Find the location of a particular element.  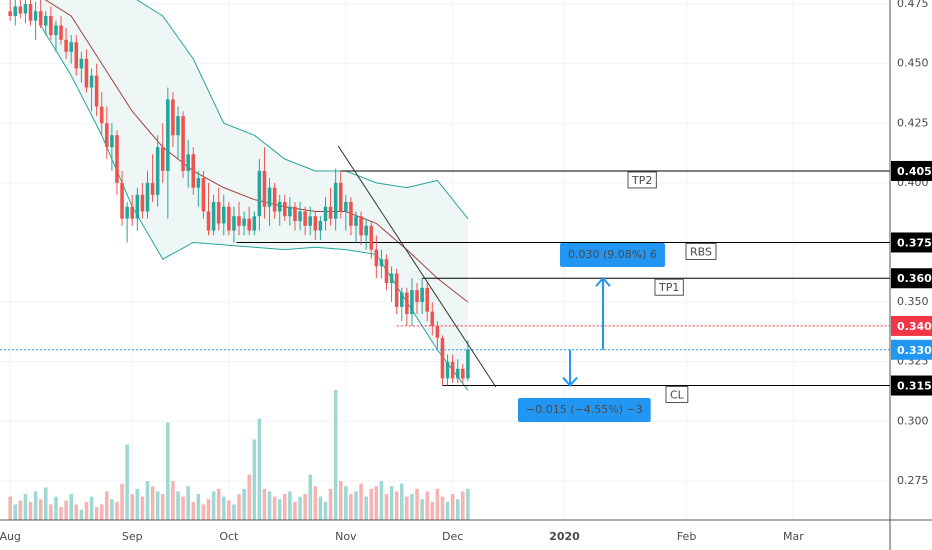

x-tick-label: Oct is located at coordinates (229, 536).